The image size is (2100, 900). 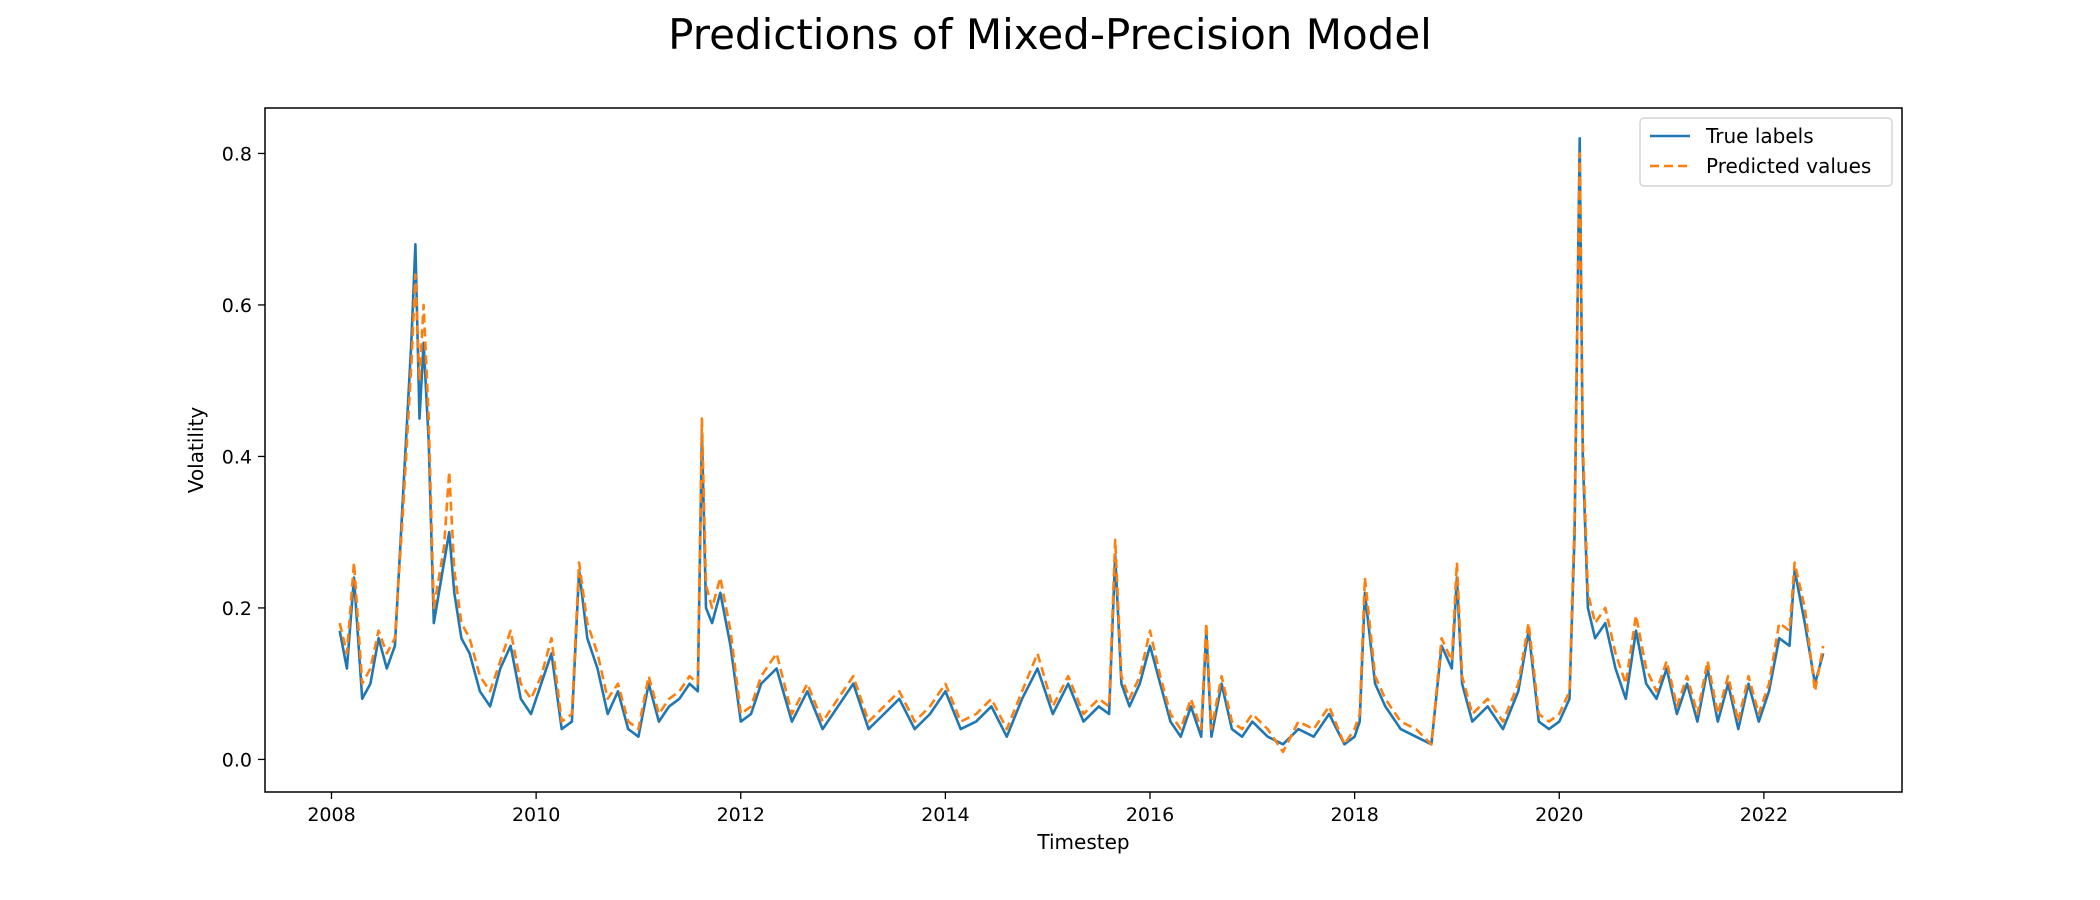 What do you see at coordinates (237, 306) in the screenshot?
I see `y-tick-label: 0.6` at bounding box center [237, 306].